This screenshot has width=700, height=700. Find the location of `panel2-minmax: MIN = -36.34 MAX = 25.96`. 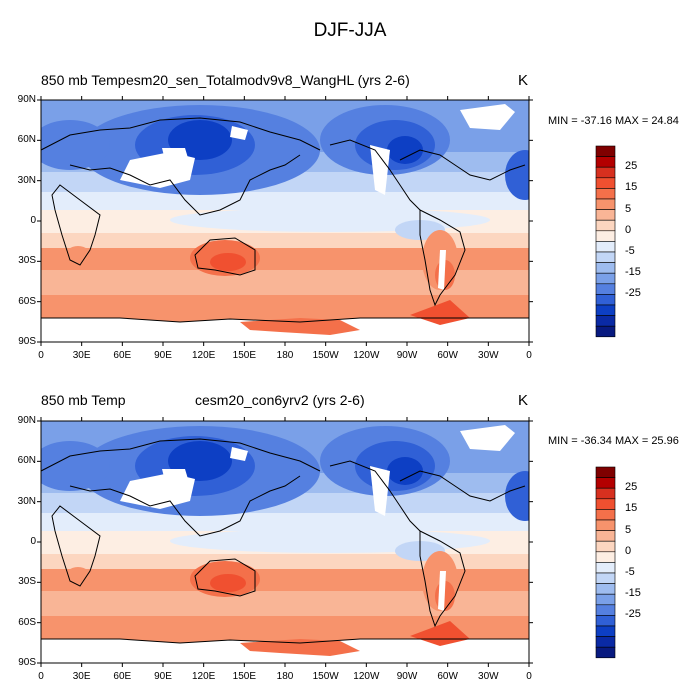

panel2-minmax: MIN = -36.34 MAX = 25.96 is located at coordinates (613, 441).